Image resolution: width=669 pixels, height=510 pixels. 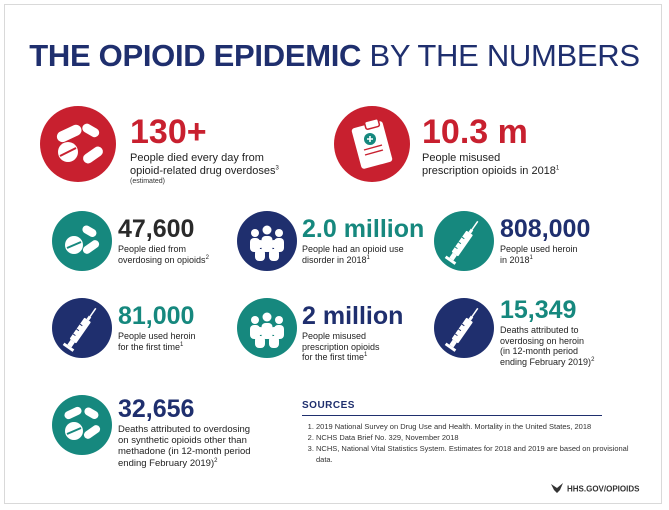 I want to click on stat-number: 130+, so click(x=168, y=132).